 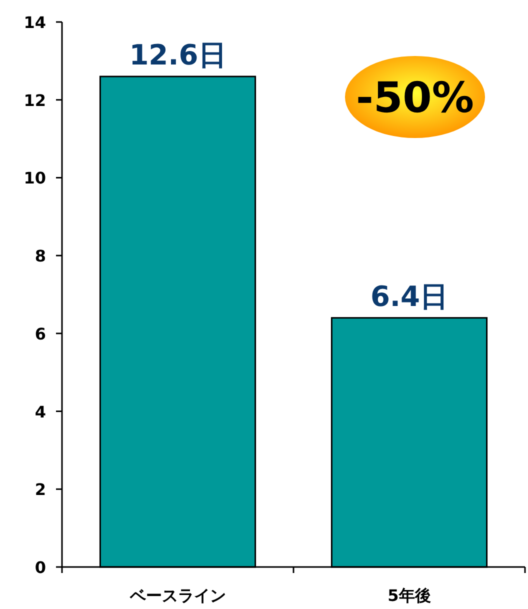 I want to click on y-tick-label: 0, so click(x=40, y=567).